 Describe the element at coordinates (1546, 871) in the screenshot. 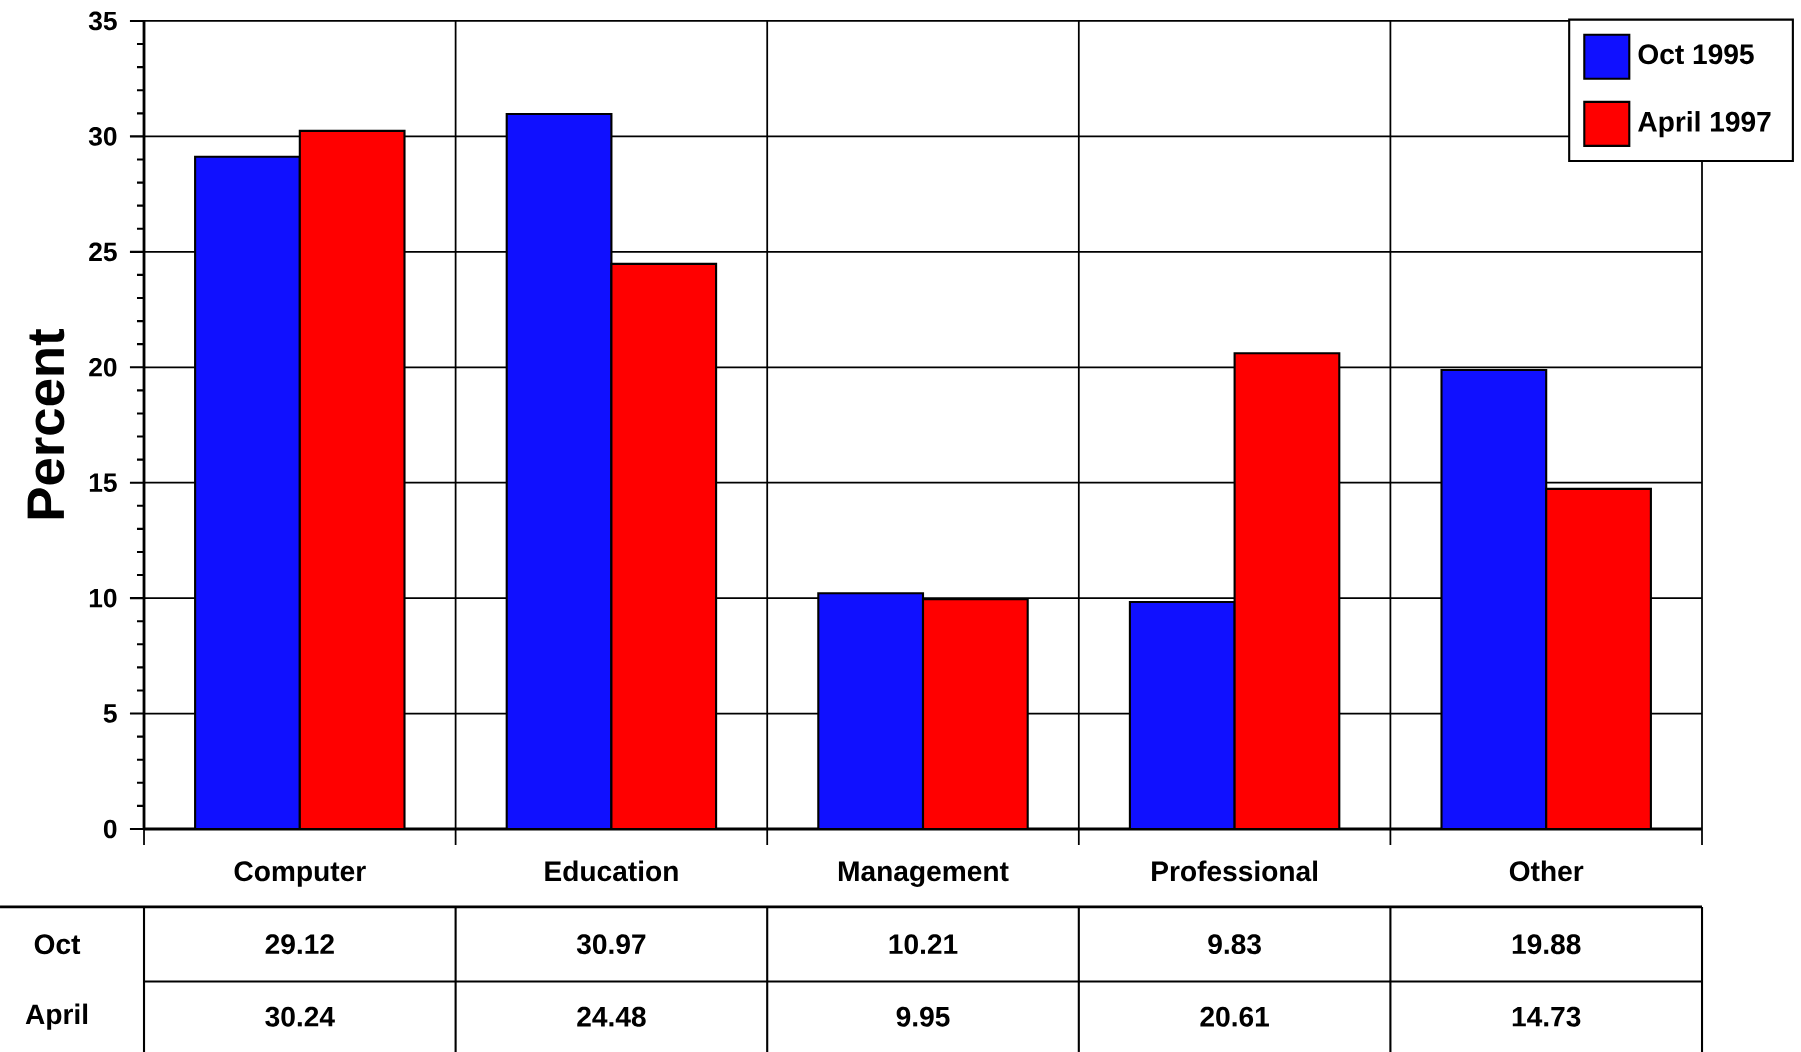

I see `x-tick-label: Other` at that location.